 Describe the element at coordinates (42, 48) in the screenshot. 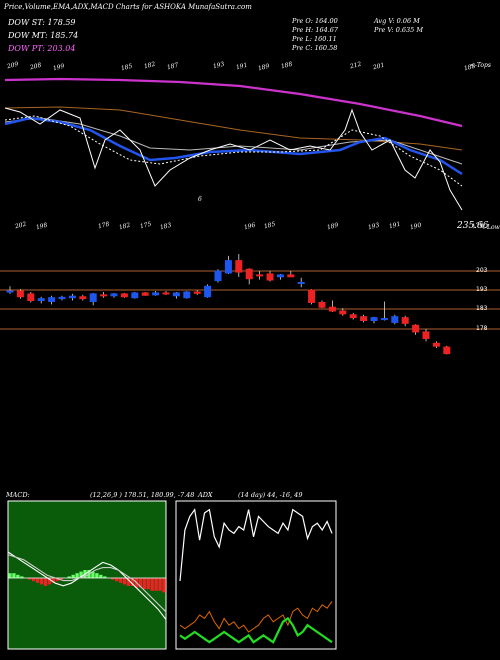

I see `legend-dow-pt: DOW PT: 203.04` at that location.